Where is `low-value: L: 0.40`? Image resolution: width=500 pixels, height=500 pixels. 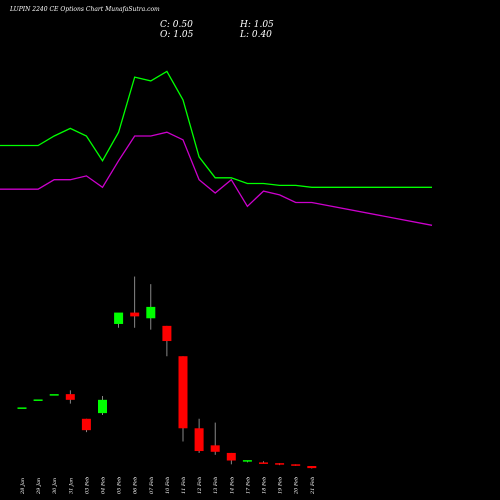 low-value: L: 0.40 is located at coordinates (256, 35).